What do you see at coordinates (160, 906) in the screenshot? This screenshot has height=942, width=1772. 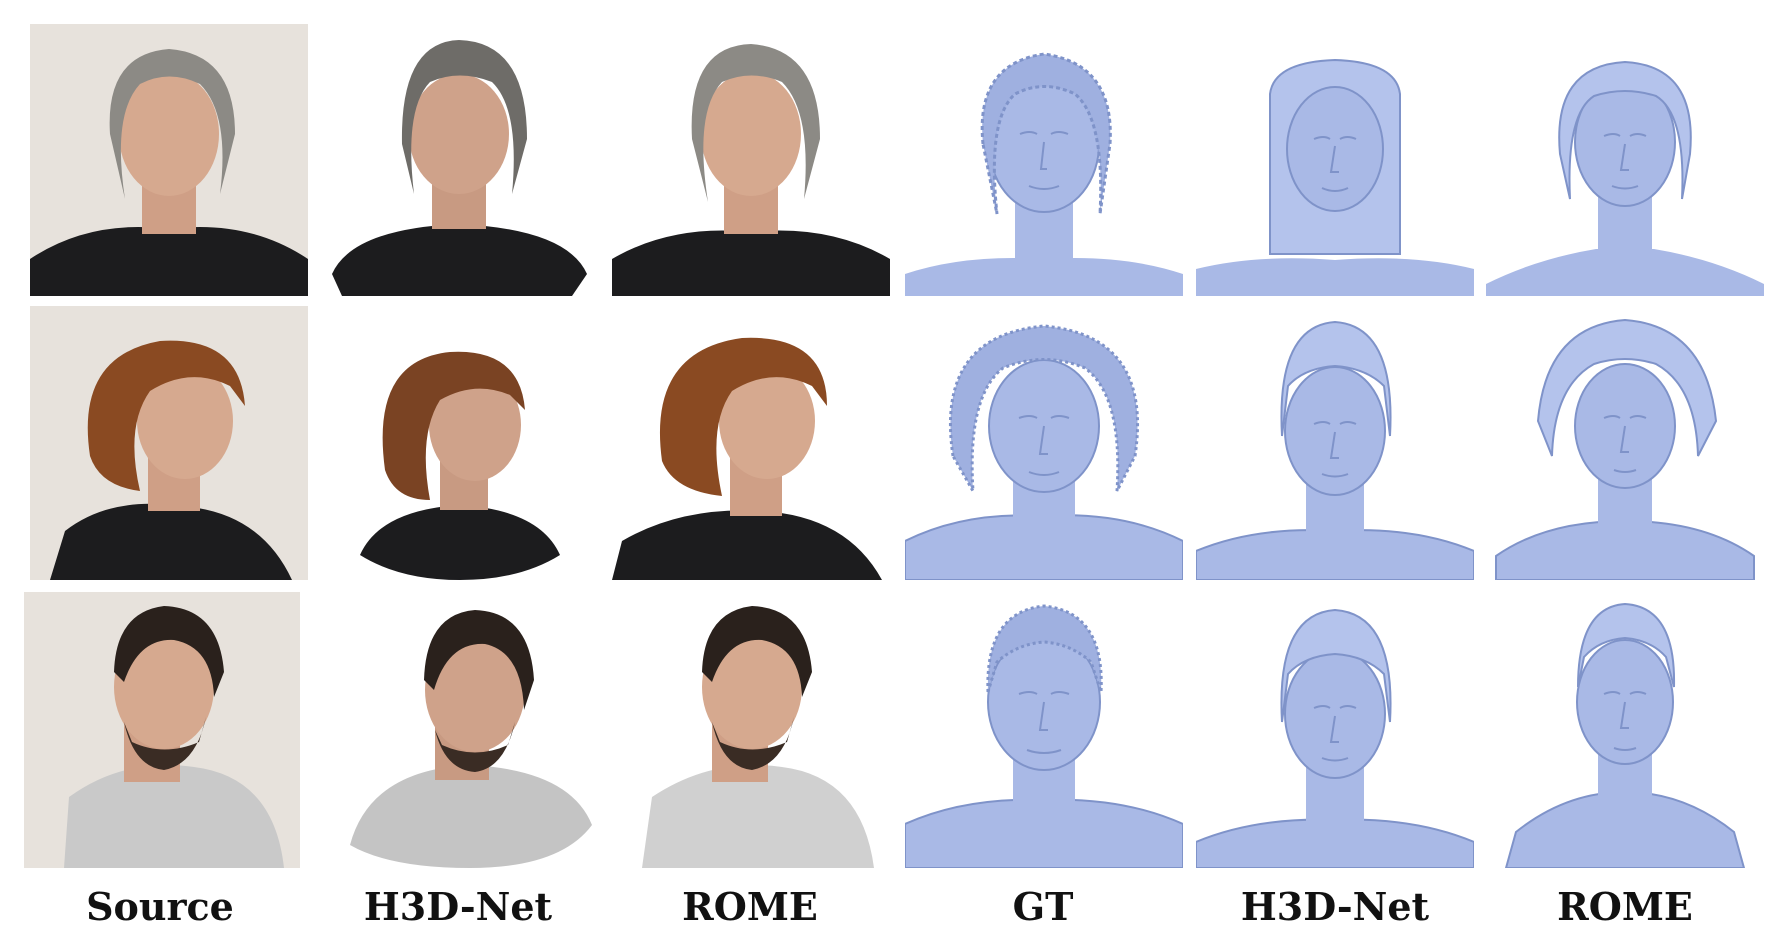 I see `column-label-source: Source` at bounding box center [160, 906].